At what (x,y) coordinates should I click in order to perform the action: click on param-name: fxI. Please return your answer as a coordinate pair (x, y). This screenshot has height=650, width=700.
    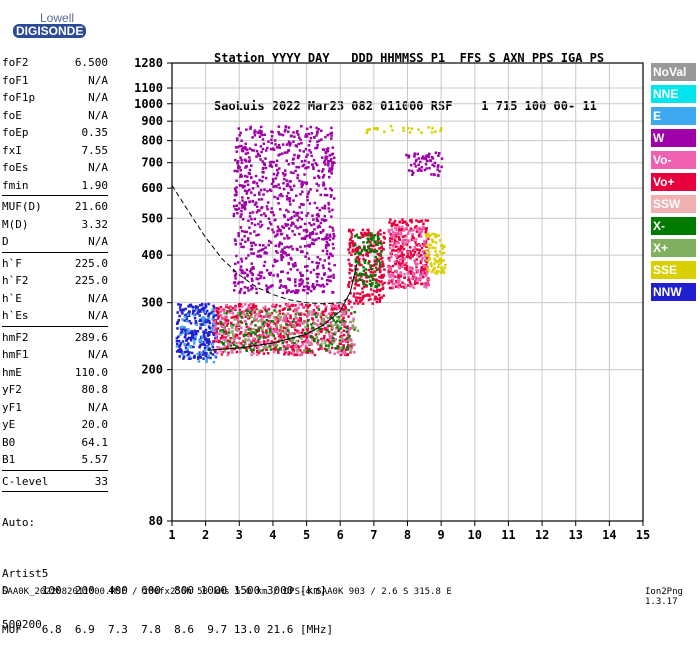
    Looking at the image, I should click on (12, 150).